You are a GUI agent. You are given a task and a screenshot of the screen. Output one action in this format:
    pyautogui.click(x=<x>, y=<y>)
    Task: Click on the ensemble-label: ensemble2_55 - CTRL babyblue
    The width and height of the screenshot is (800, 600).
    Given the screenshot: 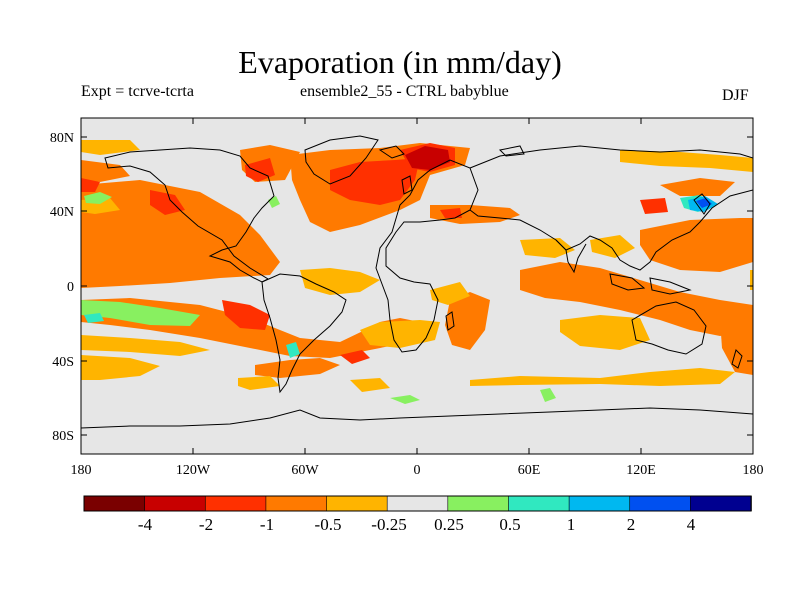 What is the action you would take?
    pyautogui.click(x=404, y=91)
    